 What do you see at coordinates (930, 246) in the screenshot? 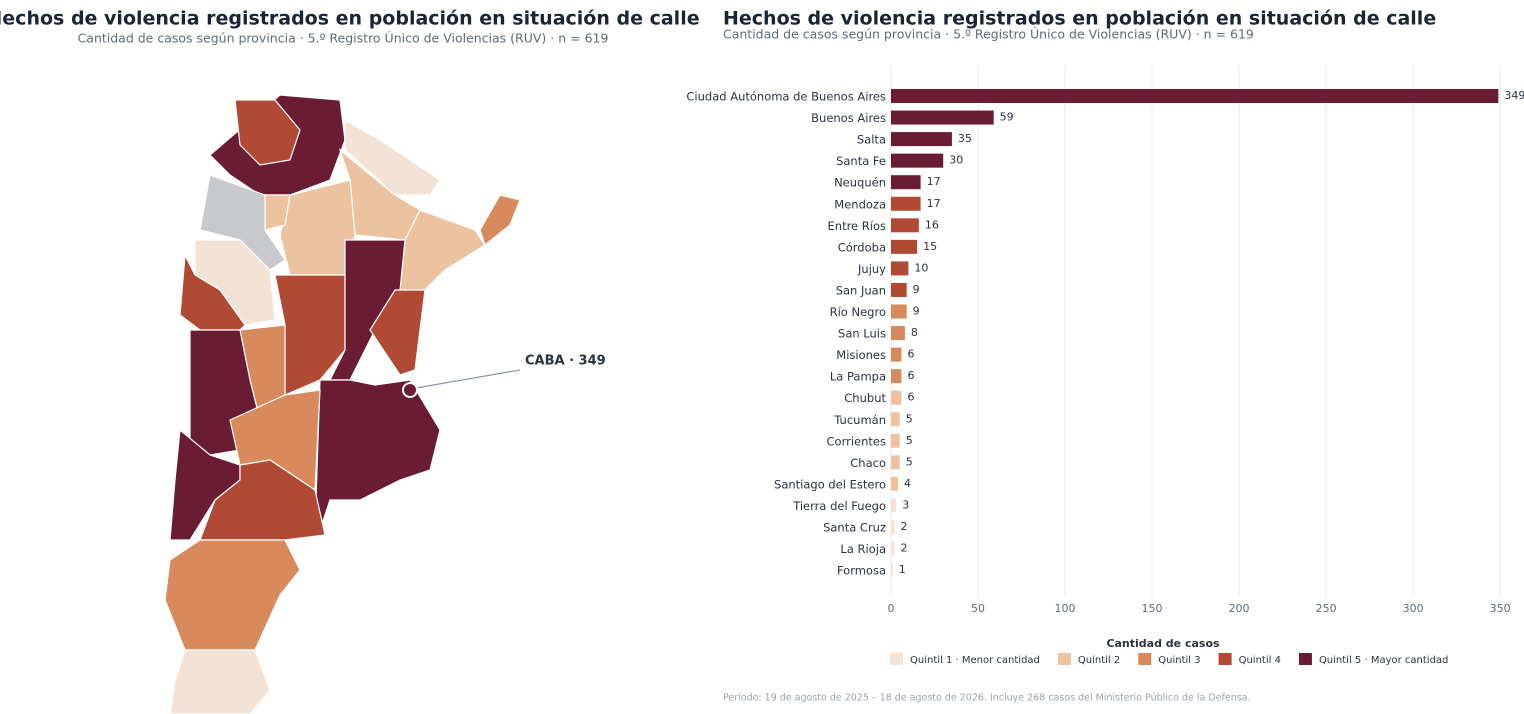
I see `value-label: 15` at bounding box center [930, 246].